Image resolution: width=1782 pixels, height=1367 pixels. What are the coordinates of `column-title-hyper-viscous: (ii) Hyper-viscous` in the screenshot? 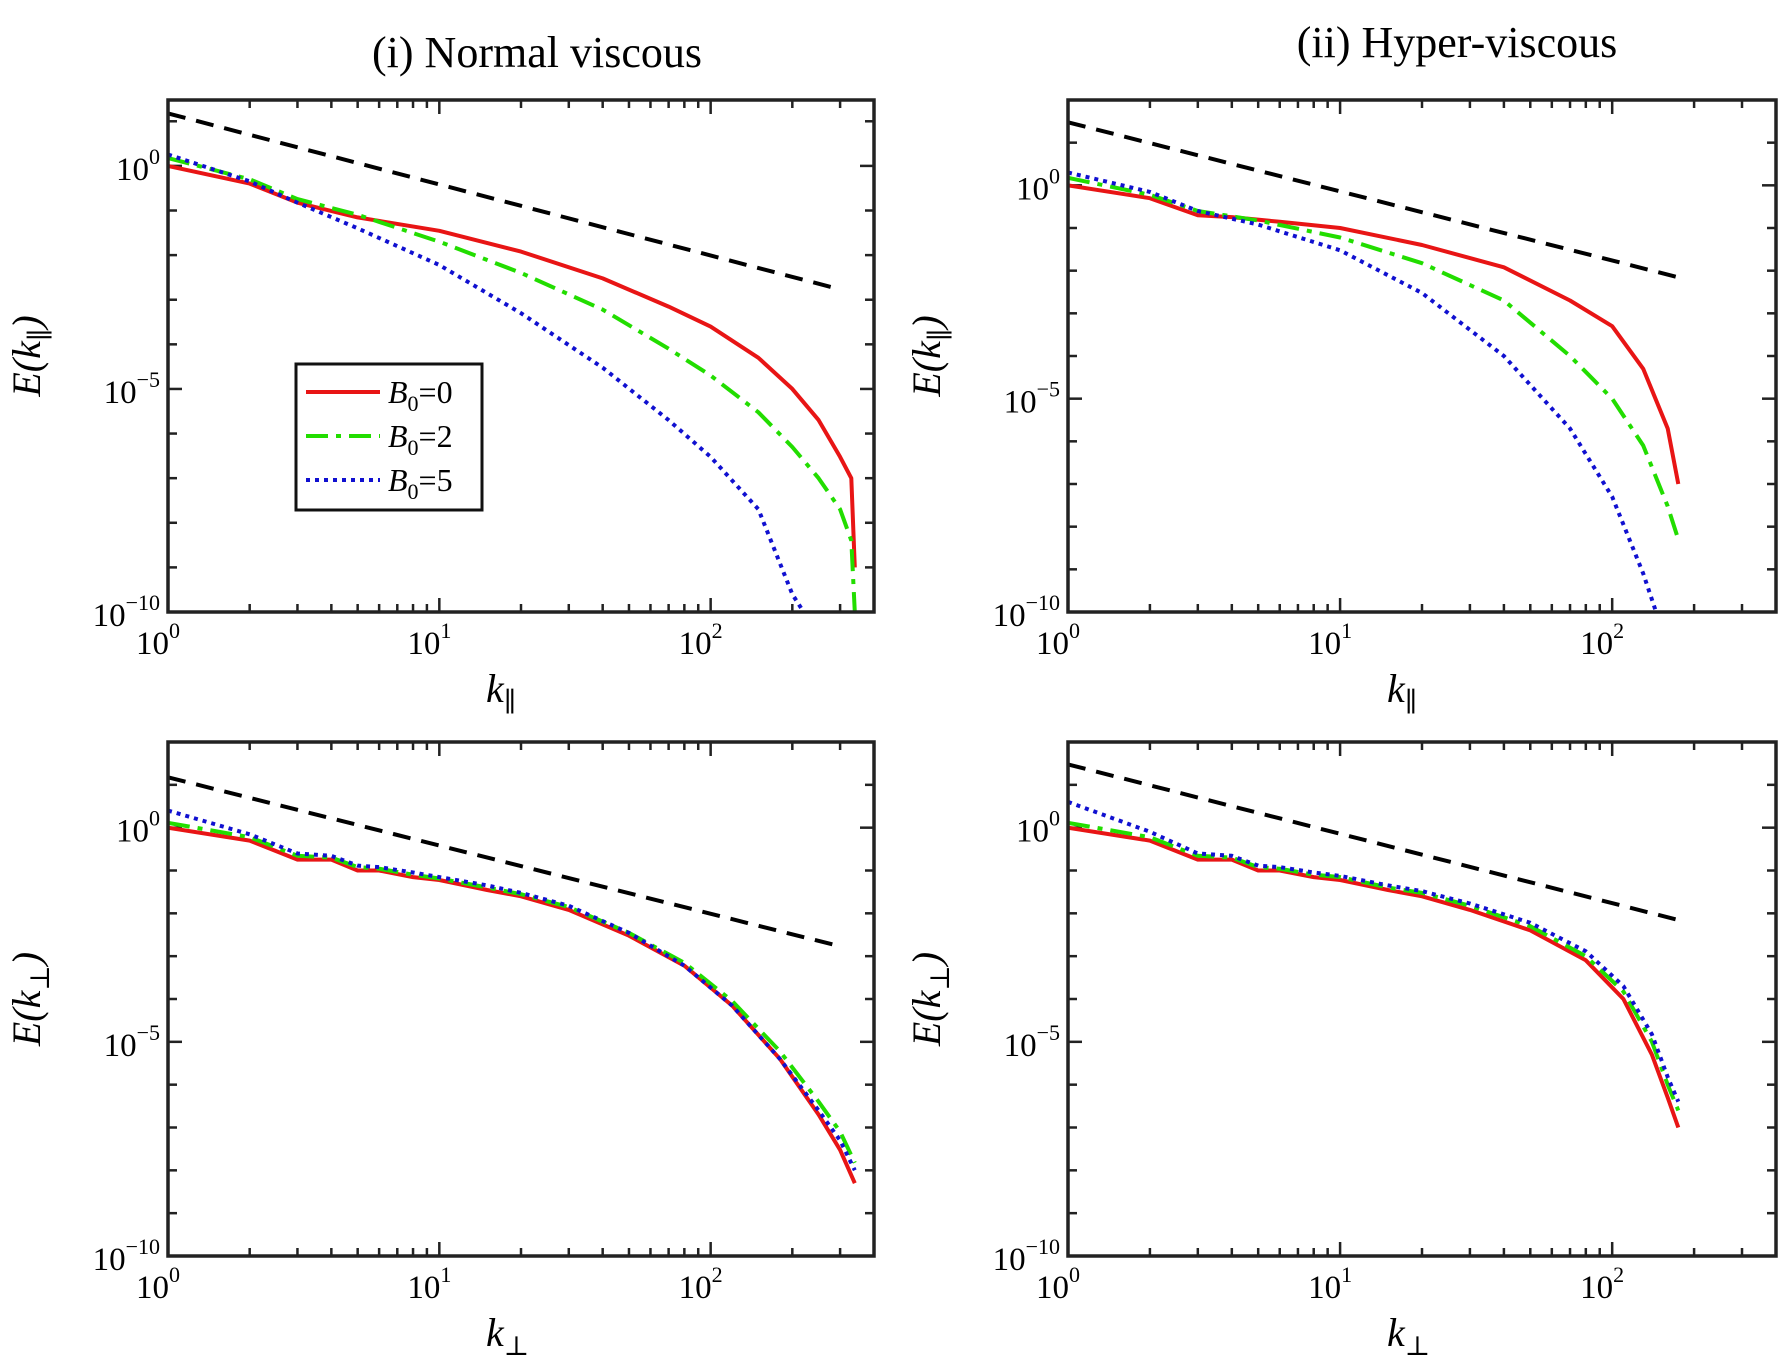 It's located at (1457, 42).